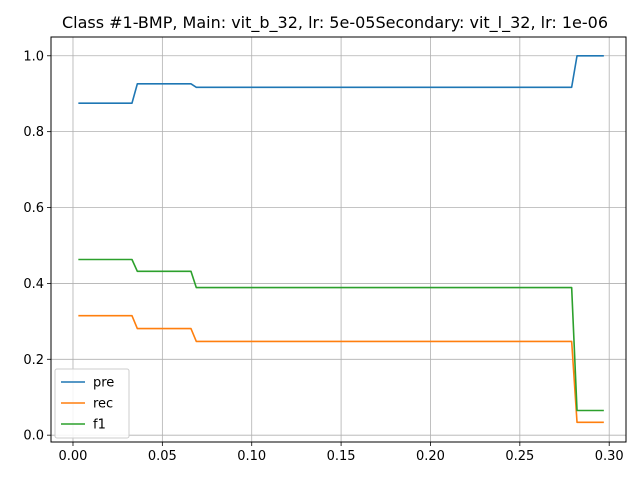 Image resolution: width=640 pixels, height=480 pixels. I want to click on x-tick-label: 0.20, so click(430, 456).